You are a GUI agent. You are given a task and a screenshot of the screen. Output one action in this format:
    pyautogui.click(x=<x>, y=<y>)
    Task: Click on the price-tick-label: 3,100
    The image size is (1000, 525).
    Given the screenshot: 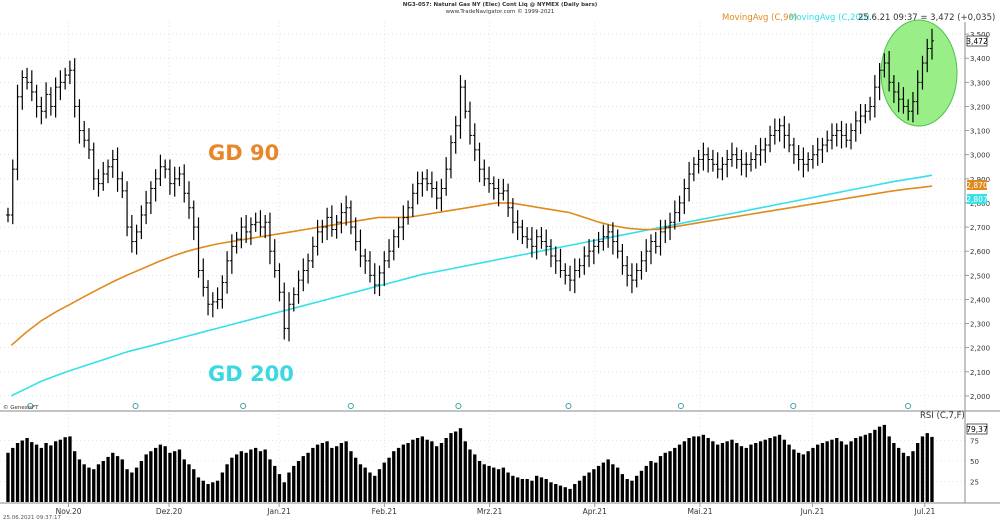 What is the action you would take?
    pyautogui.click(x=980, y=132)
    